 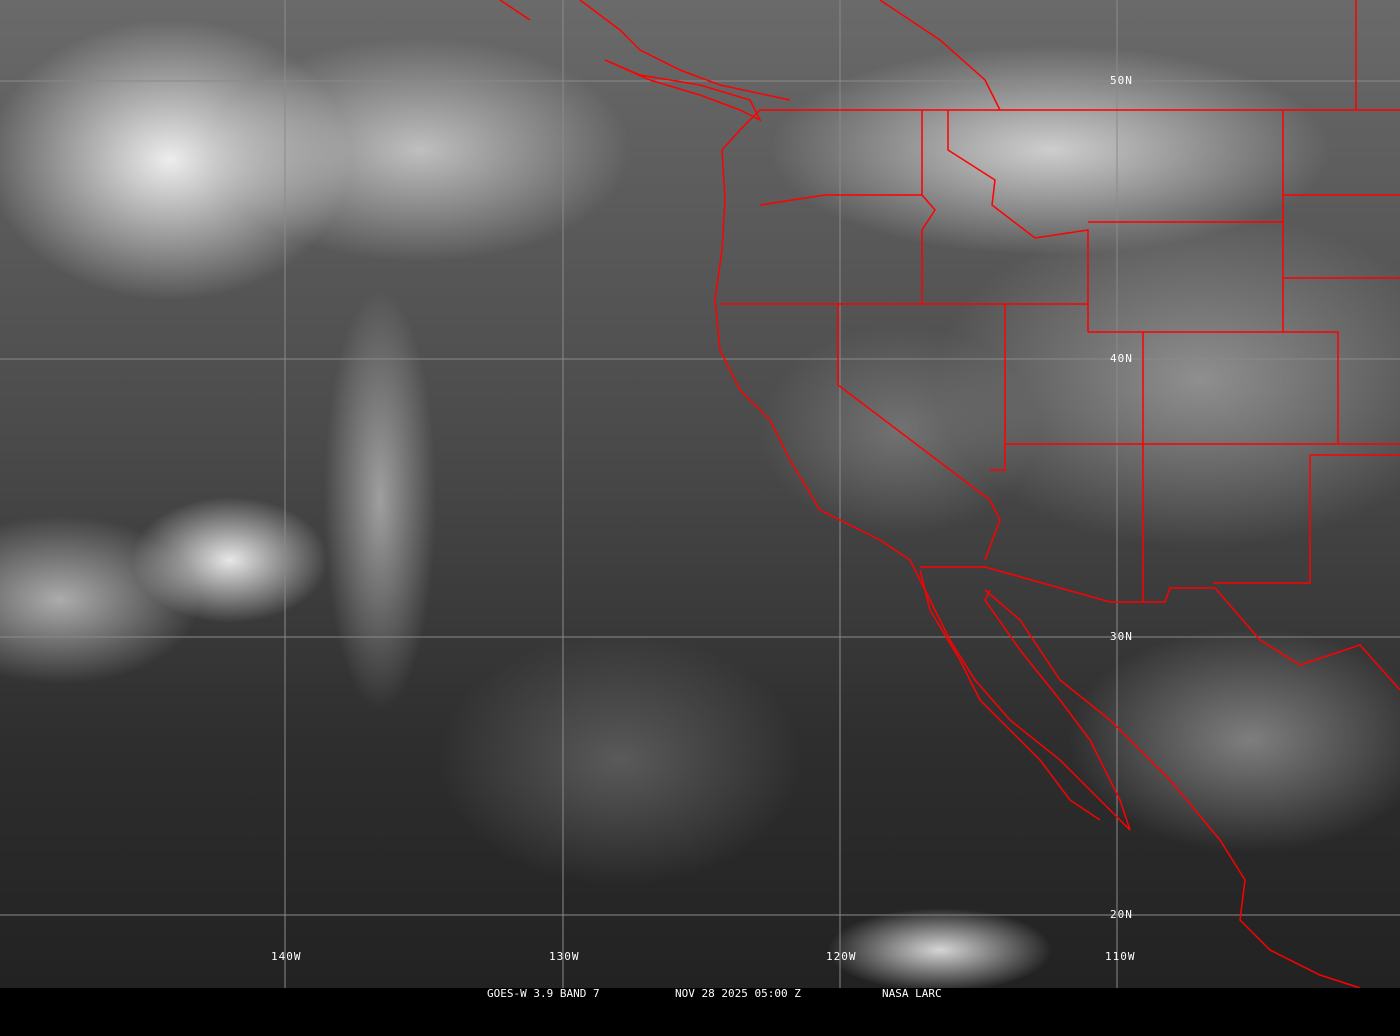 What do you see at coordinates (543, 993) in the screenshot?
I see `sensor-label: GOES-W 3.9 BAND 7` at bounding box center [543, 993].